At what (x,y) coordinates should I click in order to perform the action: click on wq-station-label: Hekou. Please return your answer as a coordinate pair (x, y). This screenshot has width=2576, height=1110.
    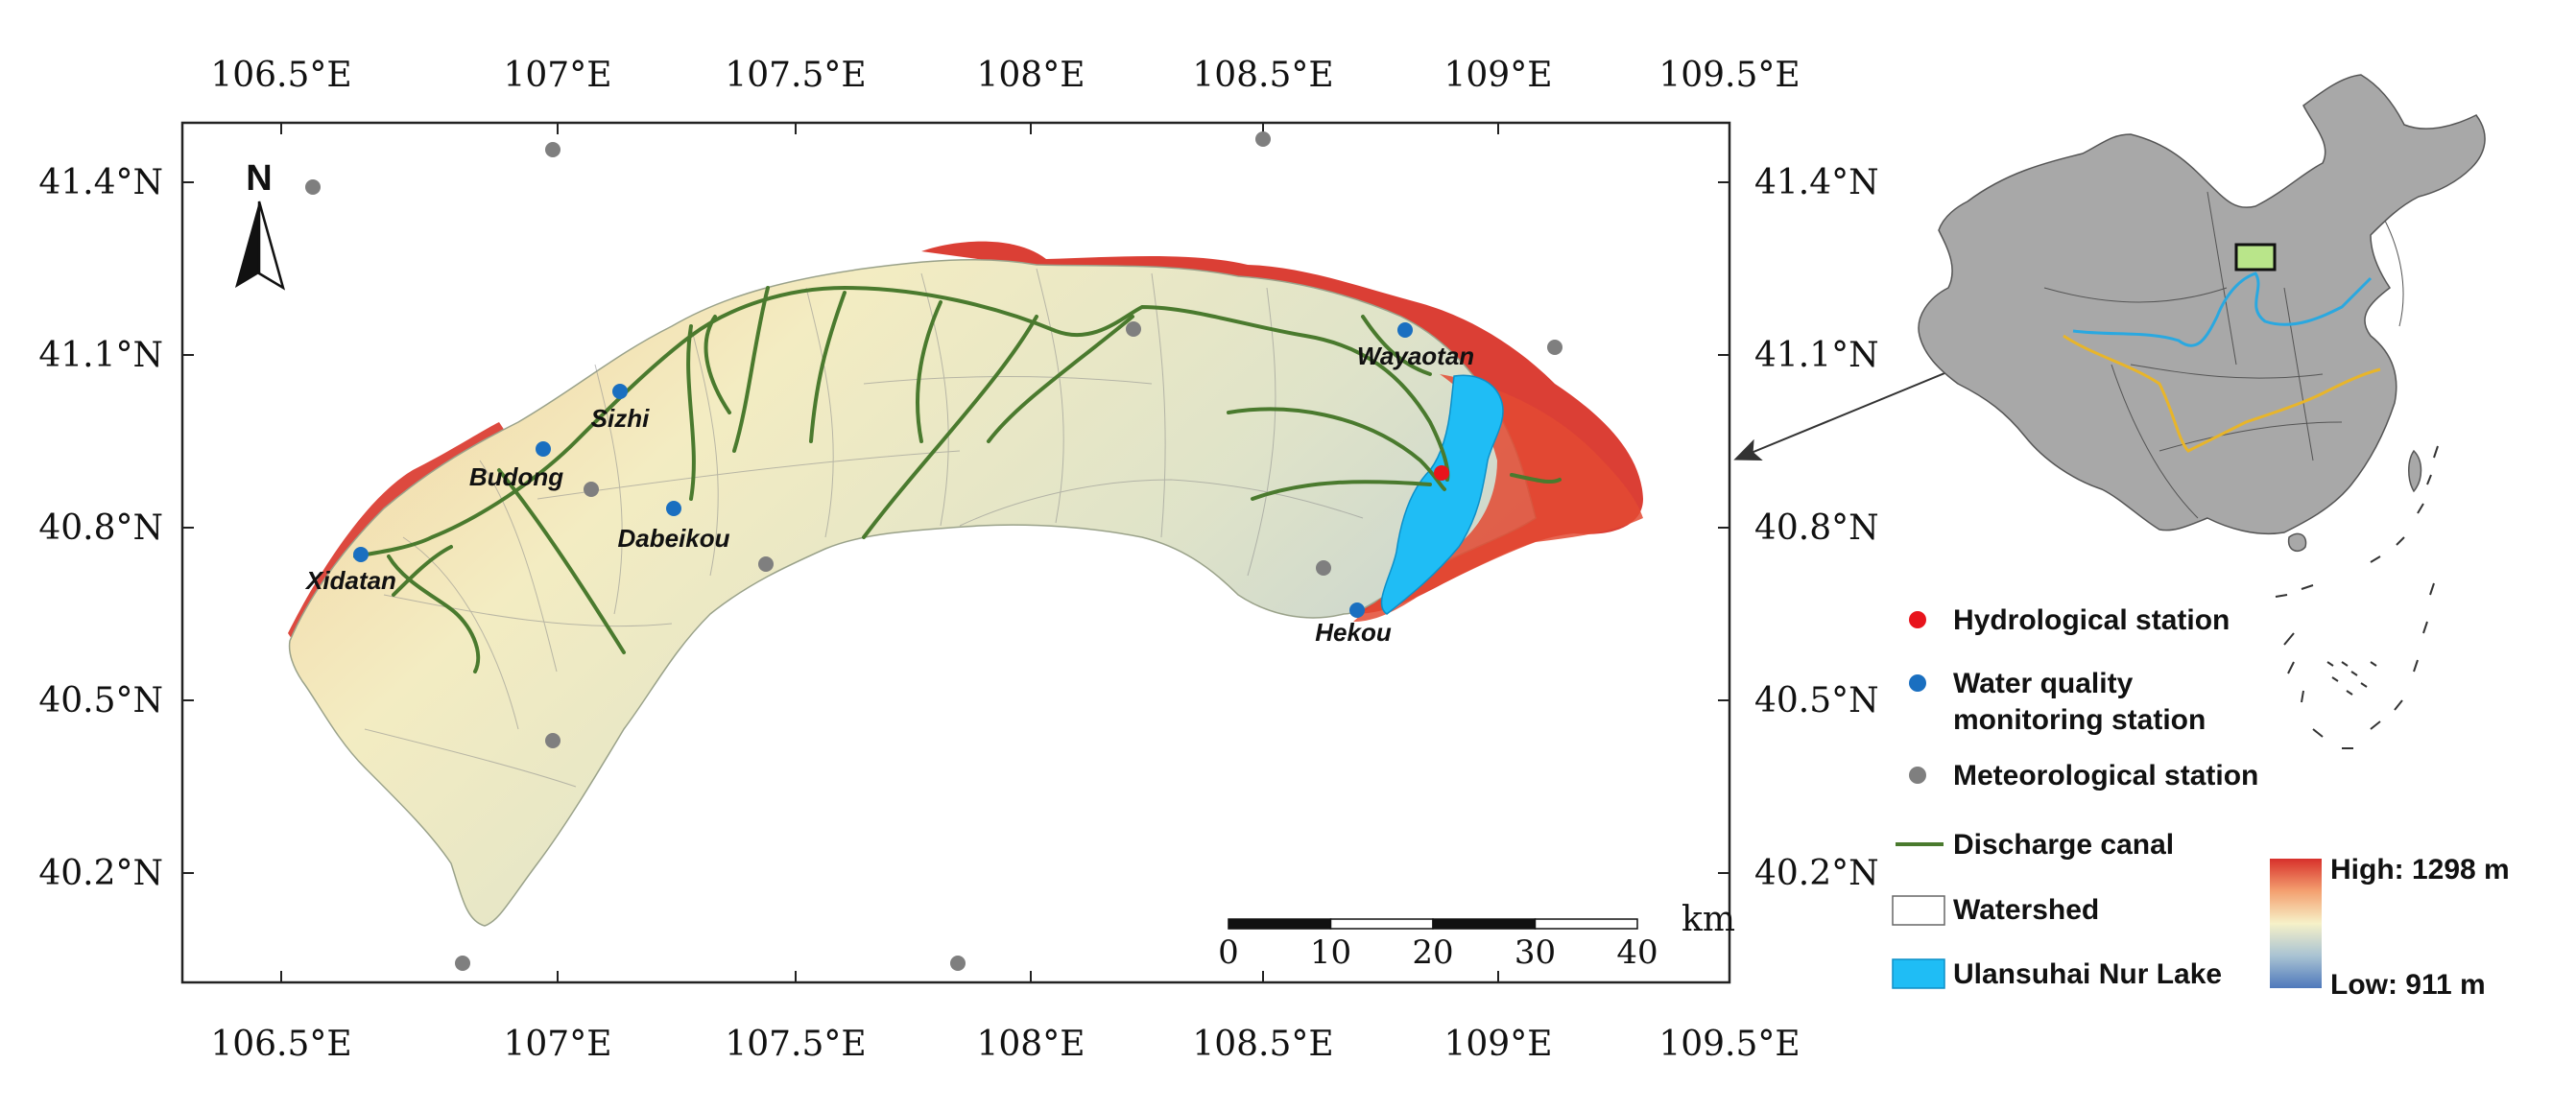
    Looking at the image, I should click on (1353, 632).